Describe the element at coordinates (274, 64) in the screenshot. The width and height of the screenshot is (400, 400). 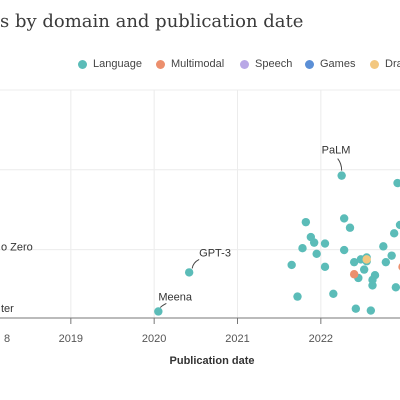
I see `legend-label: Speech` at that location.